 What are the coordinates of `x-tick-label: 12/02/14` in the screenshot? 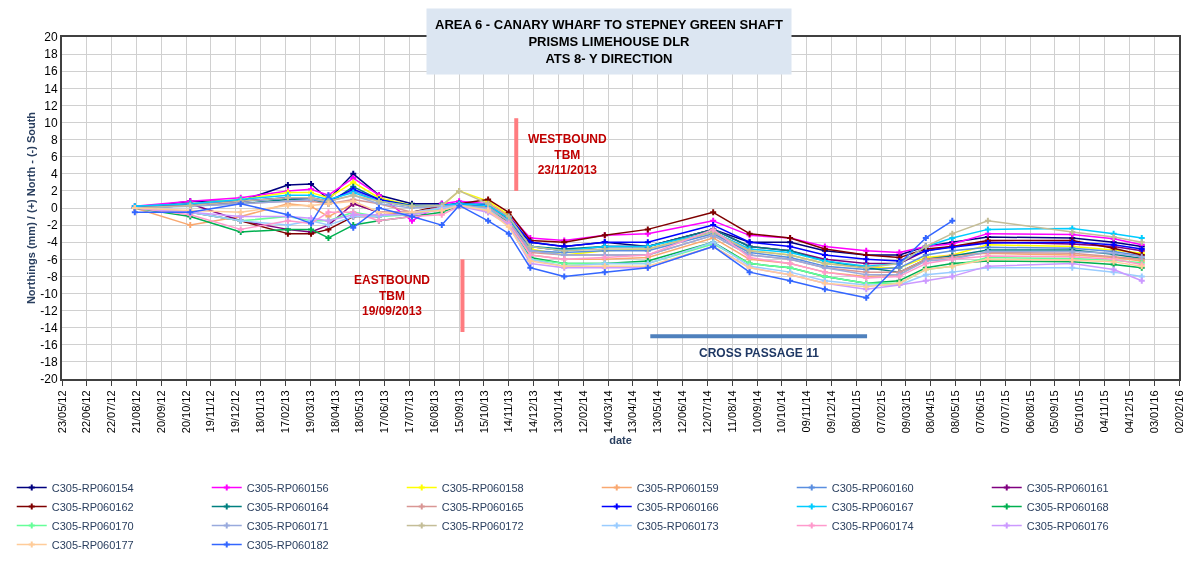 It's located at (582, 412).